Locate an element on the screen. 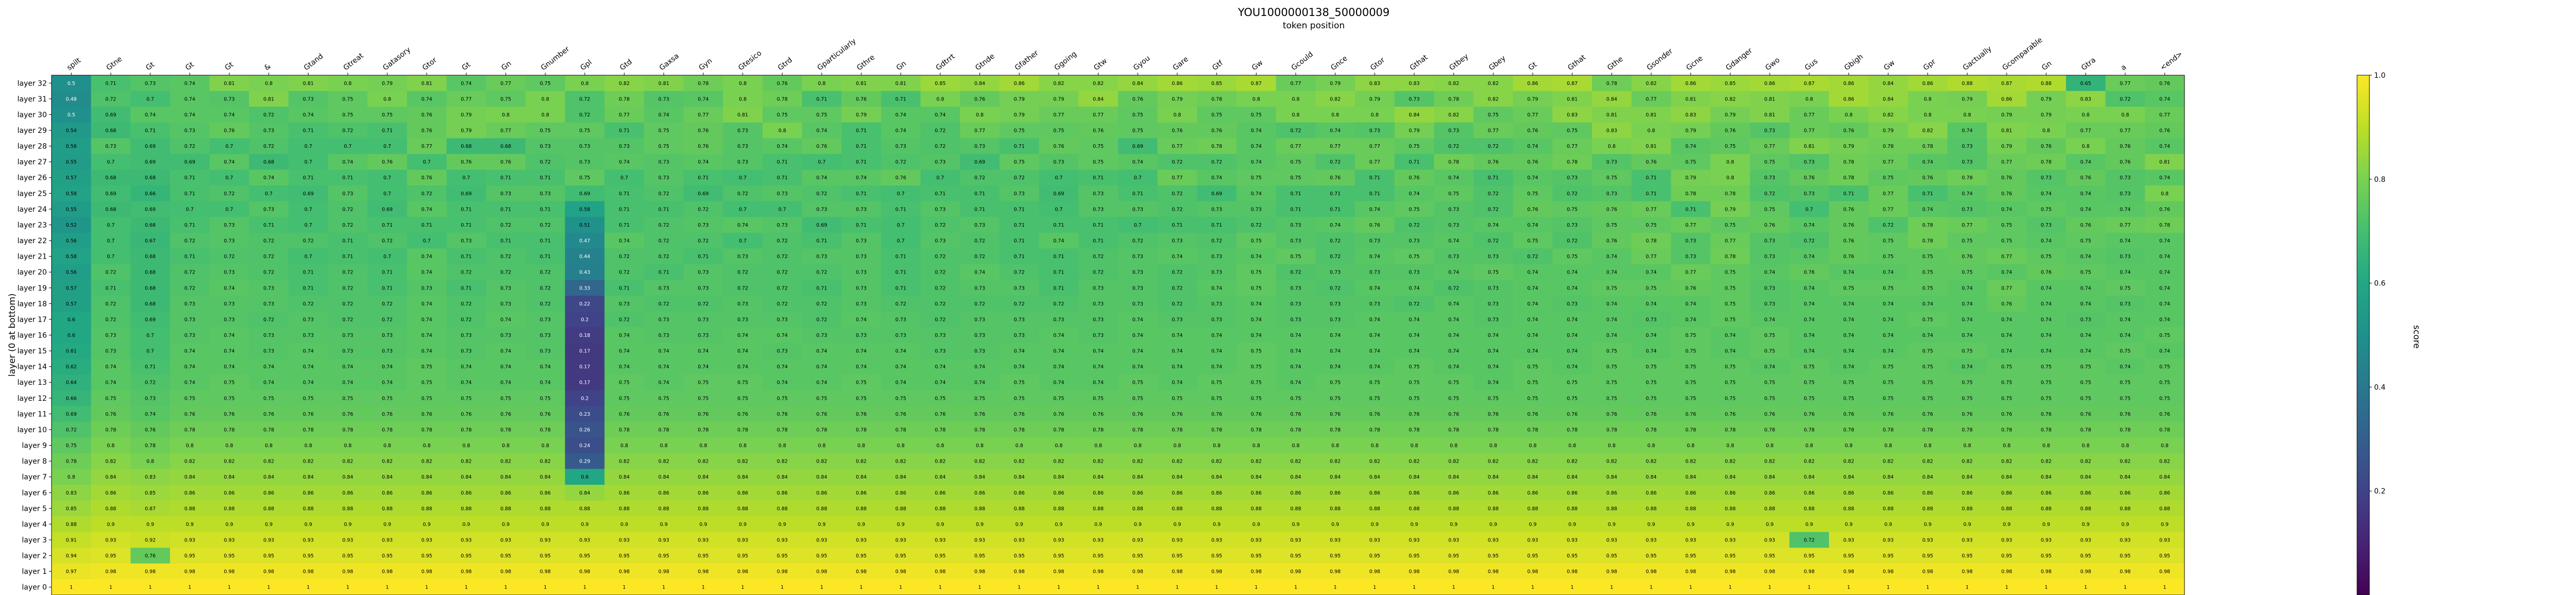 Image resolution: width=2576 pixels, height=595 pixels. cell-value-label: 0.78 is located at coordinates (1809, 430).